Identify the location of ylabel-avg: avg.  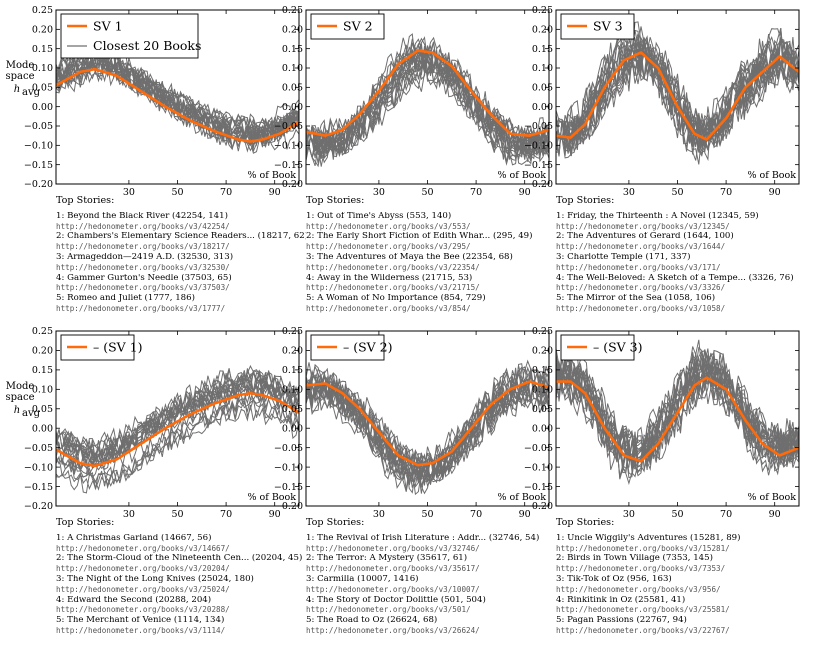
(31, 92).